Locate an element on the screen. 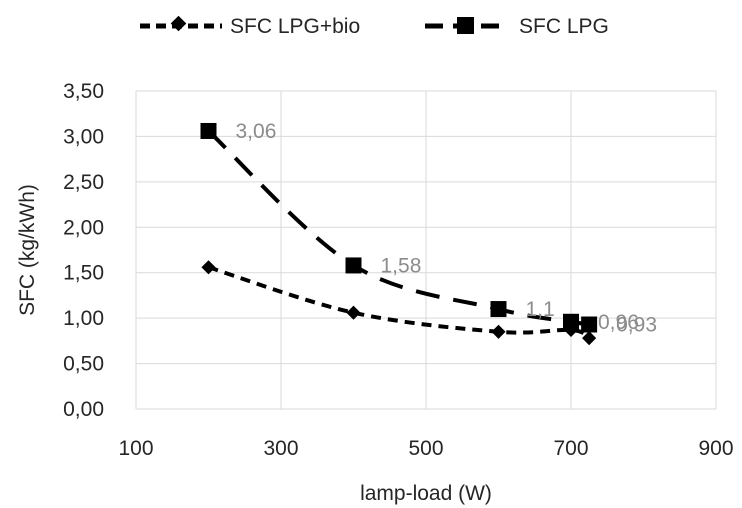  y-tick-label: 0,00 is located at coordinates (83, 409).